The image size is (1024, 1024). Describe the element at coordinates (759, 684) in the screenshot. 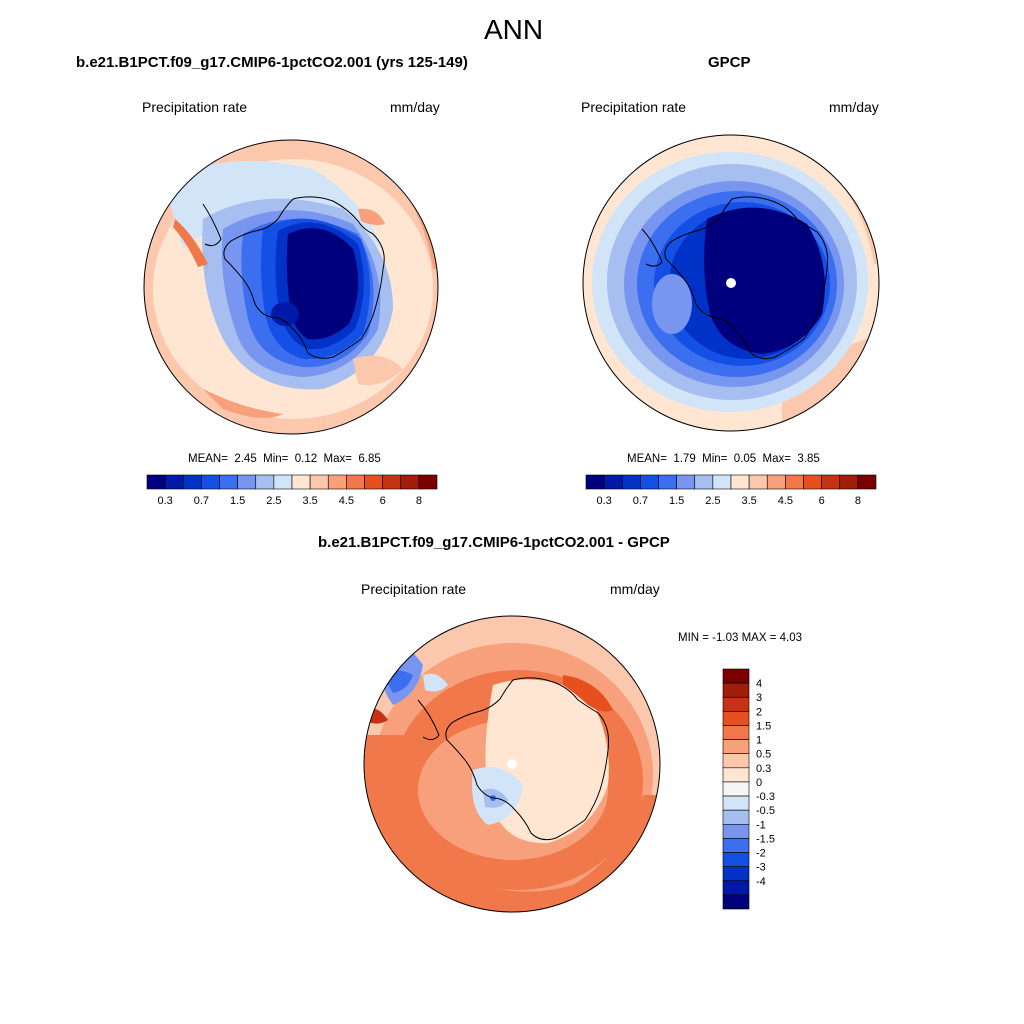

I see `colorbar-tick-label: 4` at that location.